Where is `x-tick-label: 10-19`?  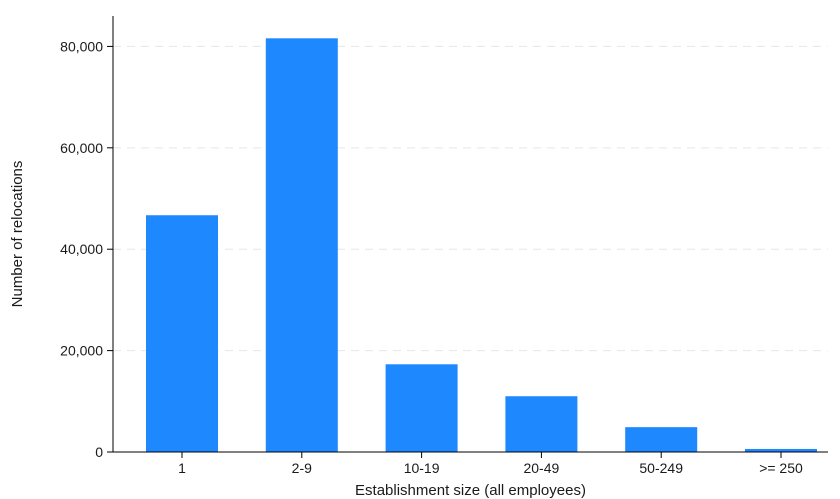 x-tick-label: 10-19 is located at coordinates (422, 468).